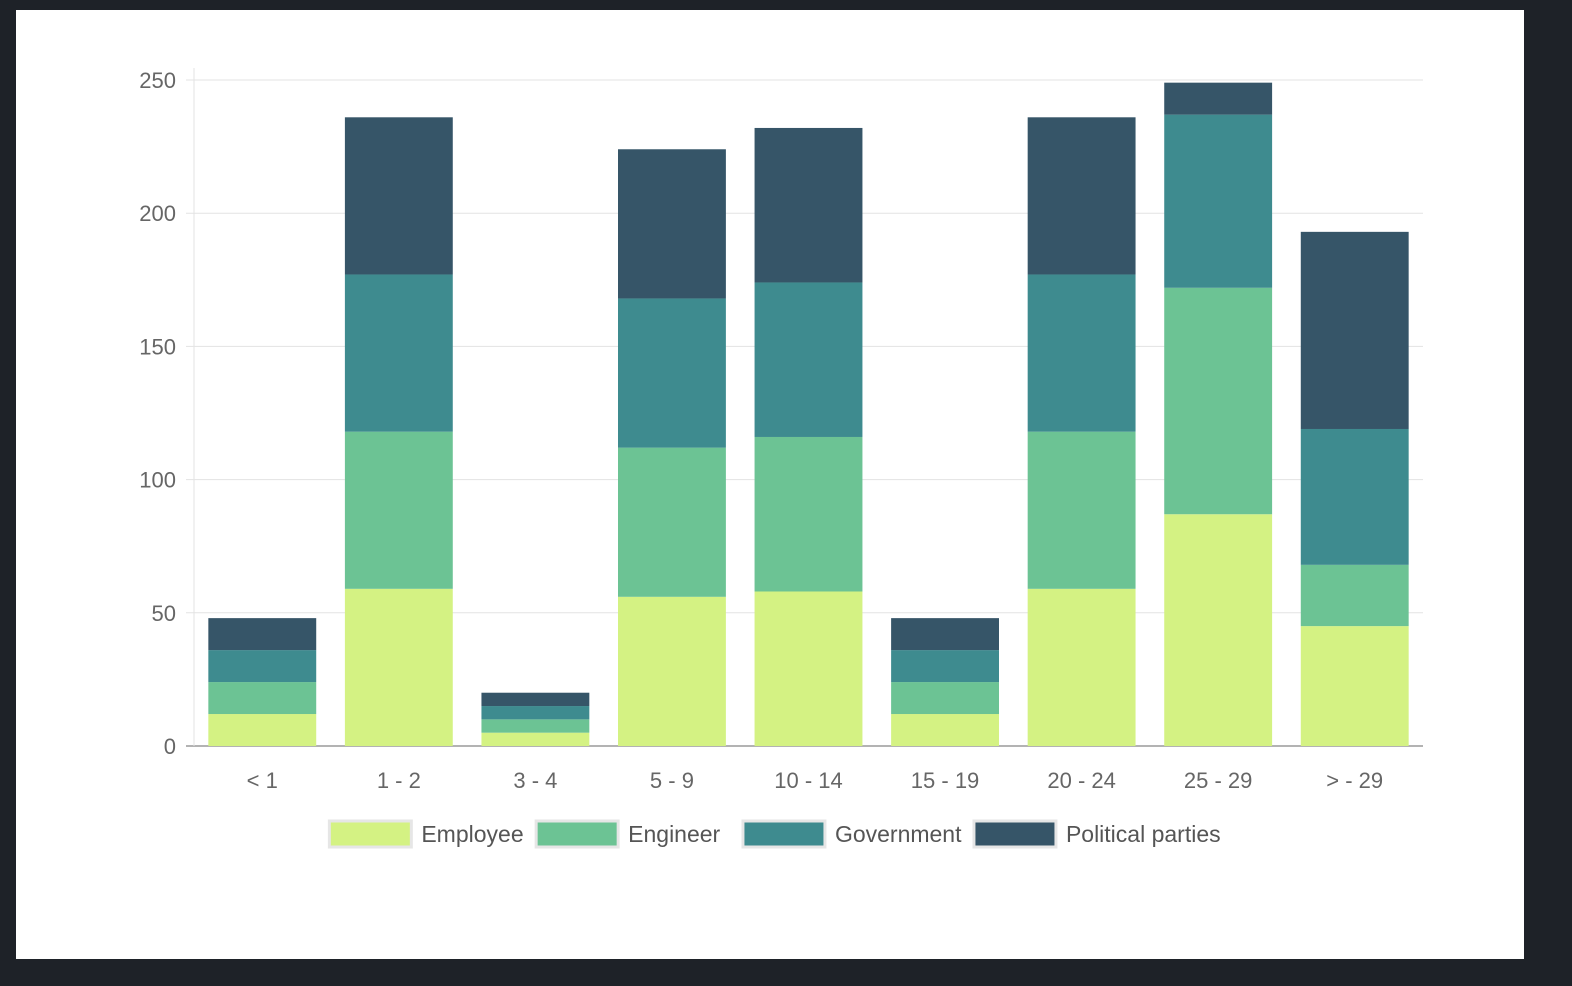  I want to click on x-tick-label: 20 - 24, so click(1081, 780).